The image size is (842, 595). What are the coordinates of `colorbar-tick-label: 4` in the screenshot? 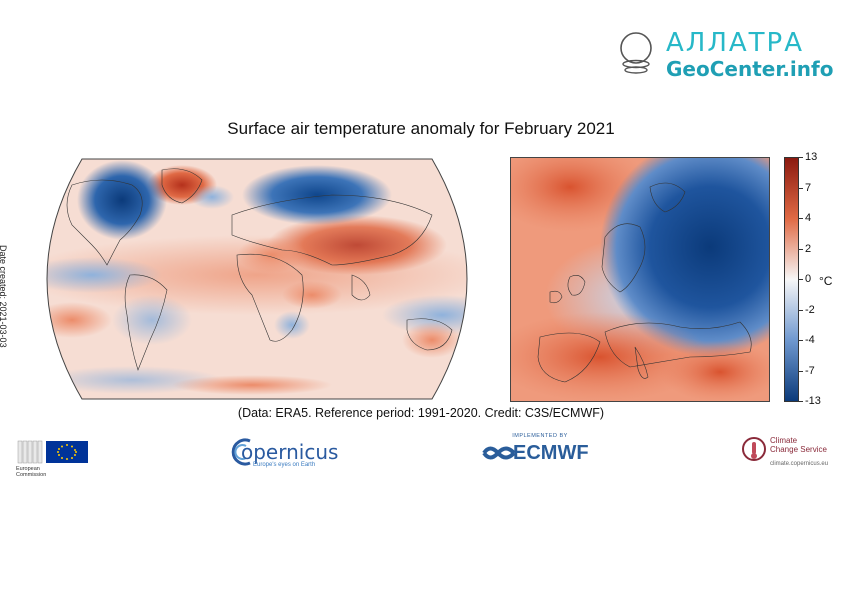 It's located at (808, 218).